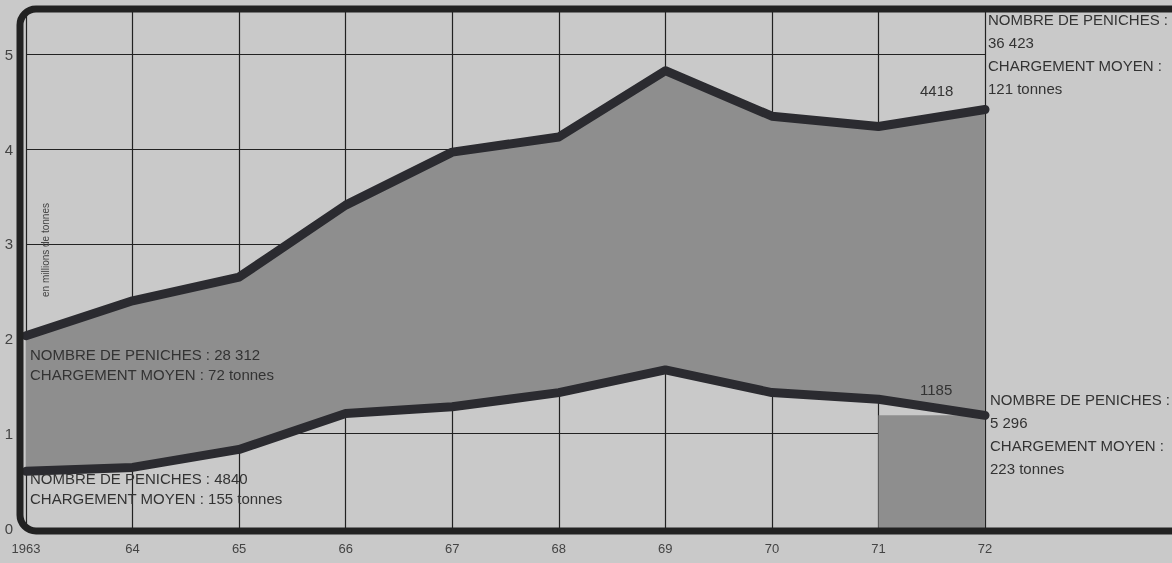  I want to click on y-axis-title: en millions de tonnes, so click(45, 250).